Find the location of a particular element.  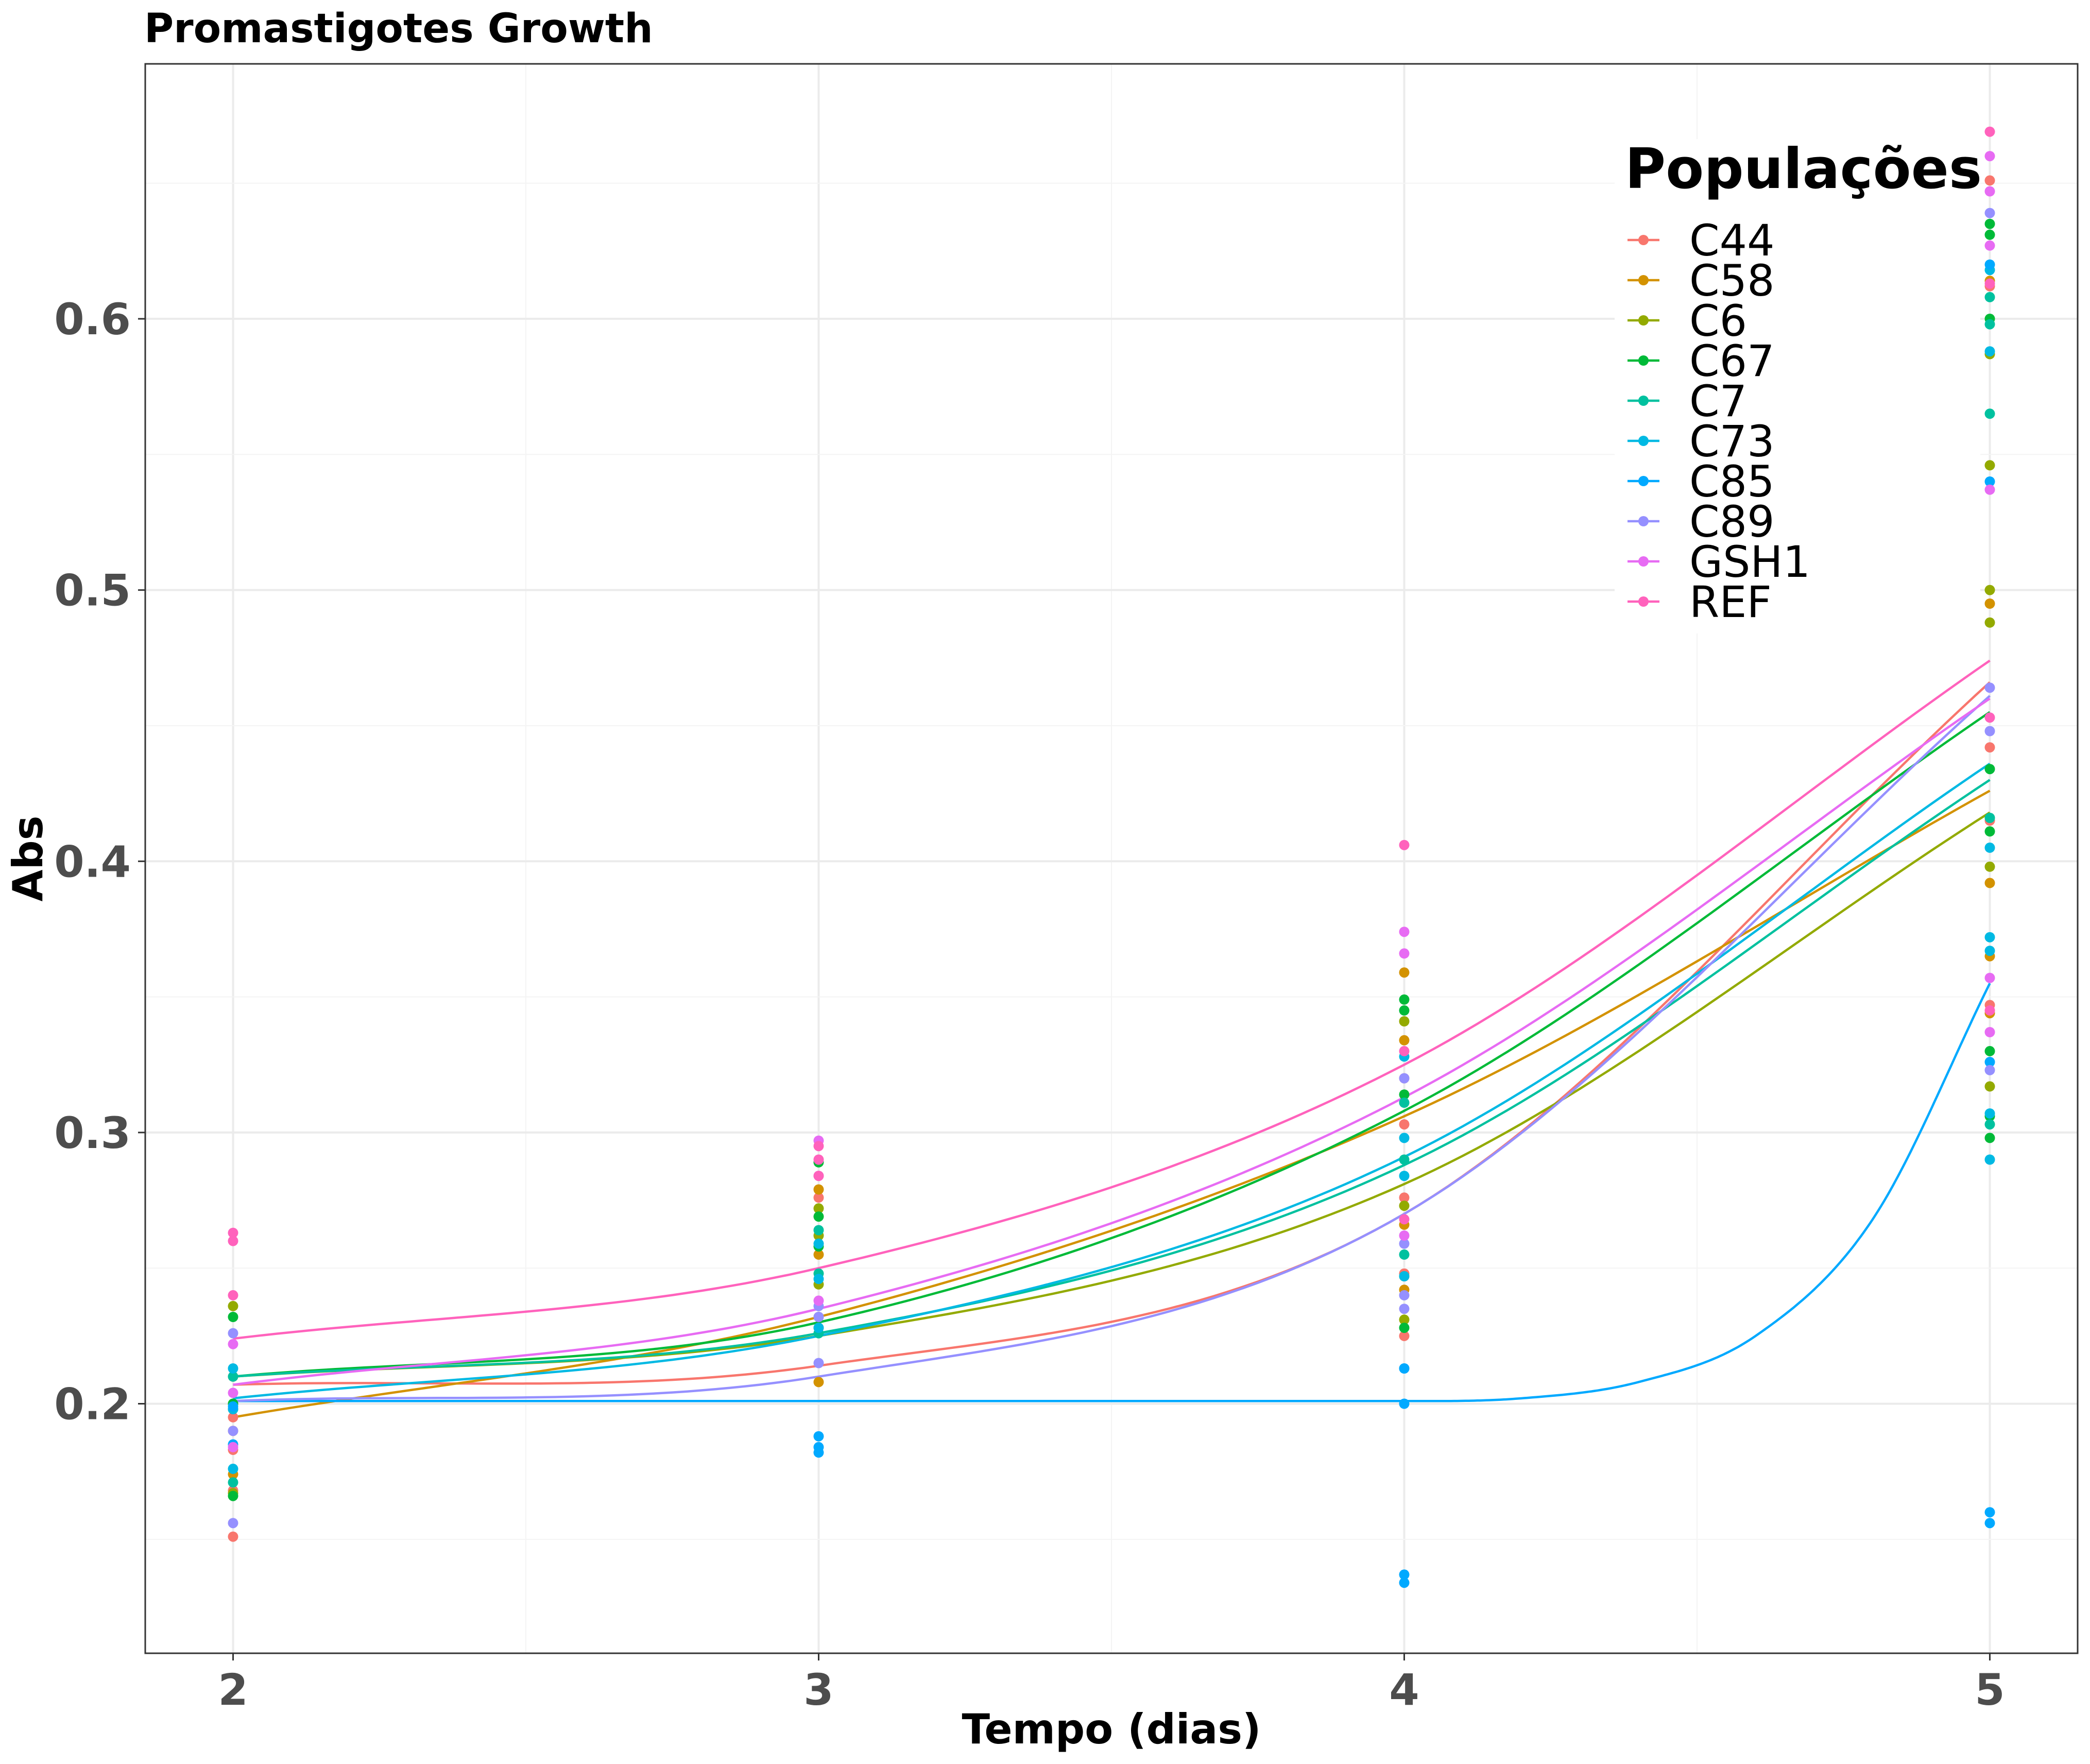

legend-item-ref: REF is located at coordinates (1700, 602).